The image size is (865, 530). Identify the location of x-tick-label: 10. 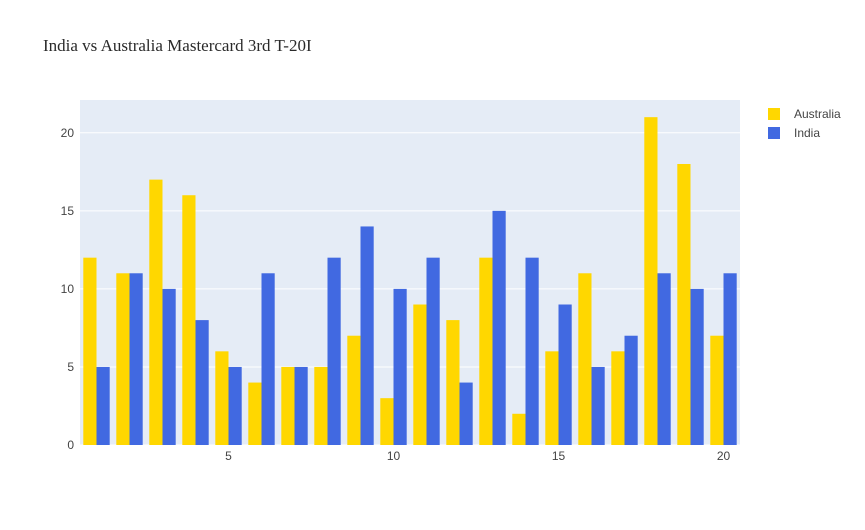
(394, 456).